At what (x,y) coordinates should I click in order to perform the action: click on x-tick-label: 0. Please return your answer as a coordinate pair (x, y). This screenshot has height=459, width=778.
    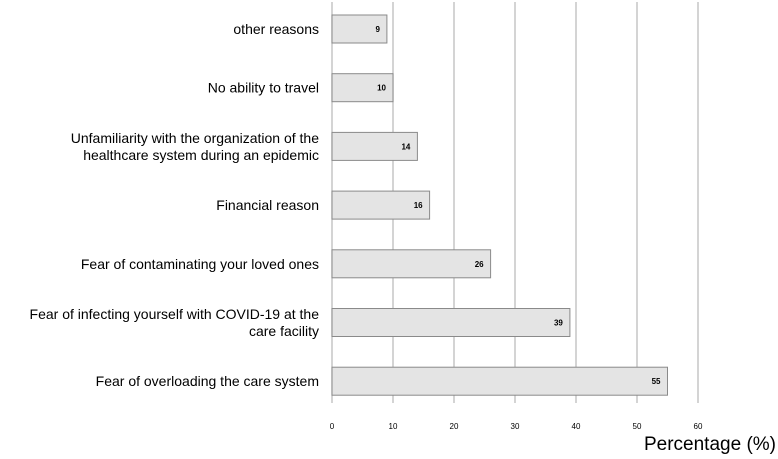
    Looking at the image, I should click on (332, 426).